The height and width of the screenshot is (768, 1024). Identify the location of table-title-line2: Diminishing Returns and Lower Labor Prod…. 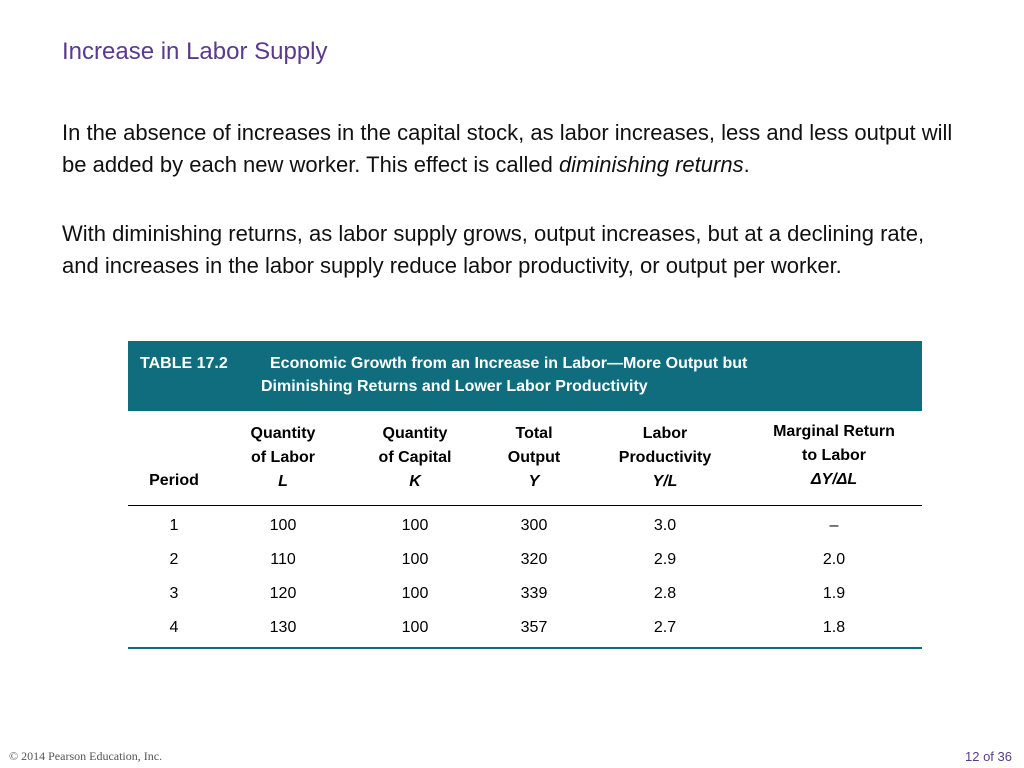
(454, 386).